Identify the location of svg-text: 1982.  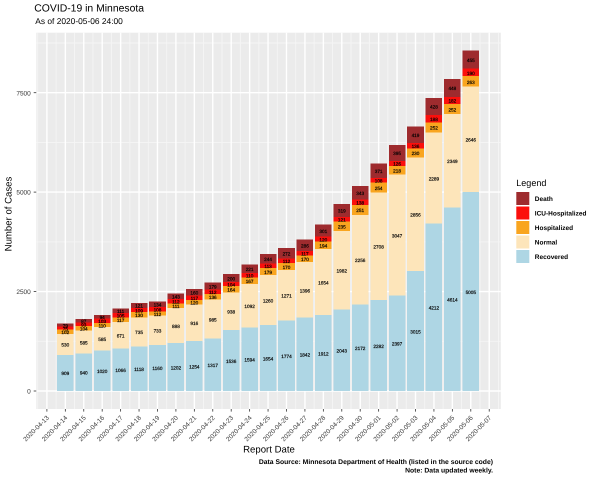
(342, 271).